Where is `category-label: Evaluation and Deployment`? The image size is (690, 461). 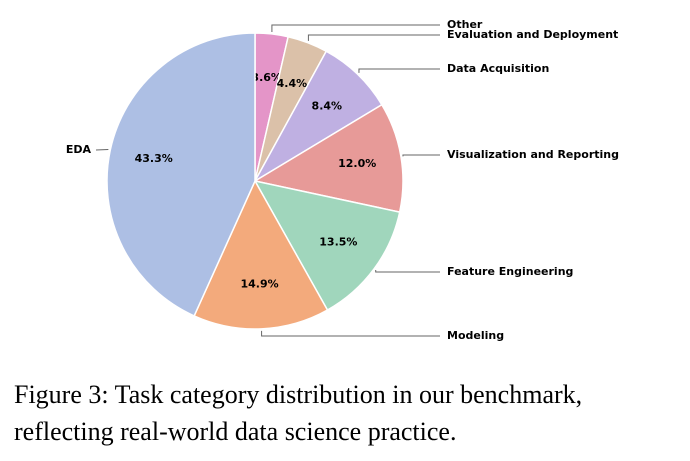 category-label: Evaluation and Deployment is located at coordinates (532, 34).